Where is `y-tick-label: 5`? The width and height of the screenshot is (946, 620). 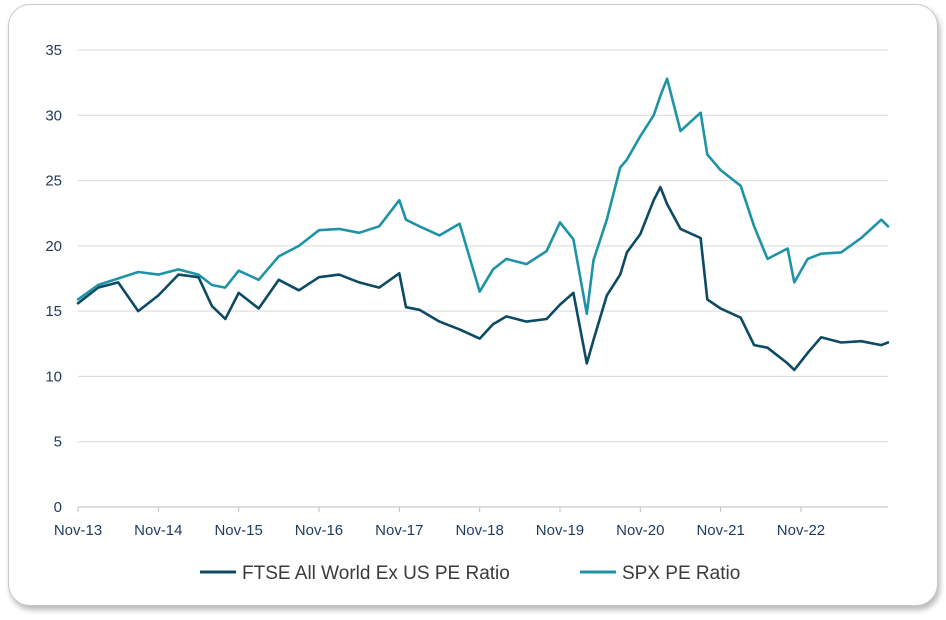 y-tick-label: 5 is located at coordinates (58, 442).